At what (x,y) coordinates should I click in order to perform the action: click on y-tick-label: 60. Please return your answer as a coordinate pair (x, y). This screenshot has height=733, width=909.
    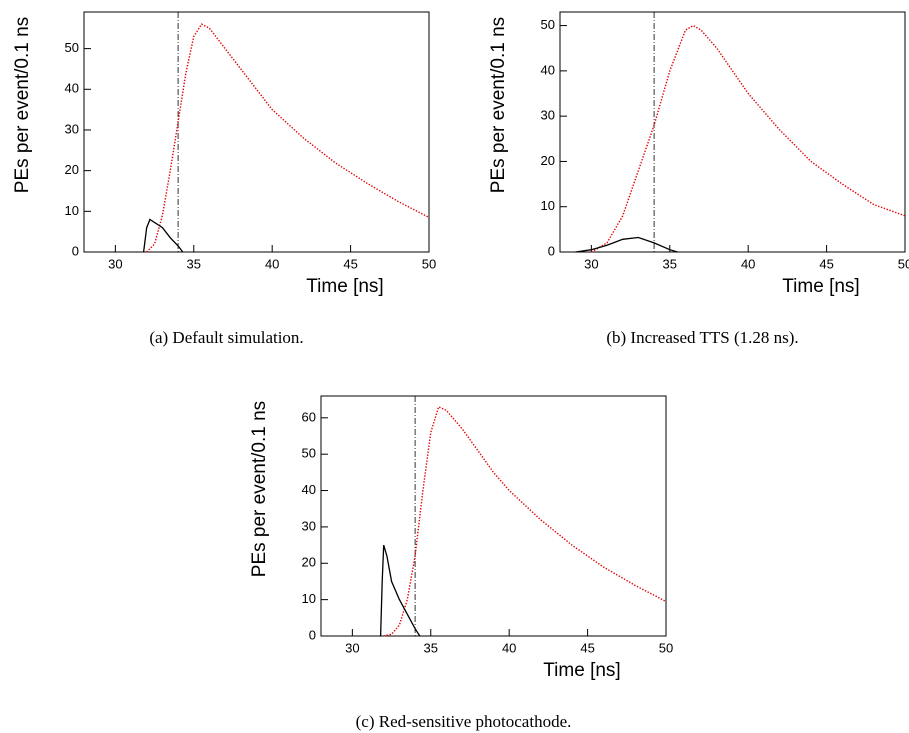
    Looking at the image, I should click on (309, 416).